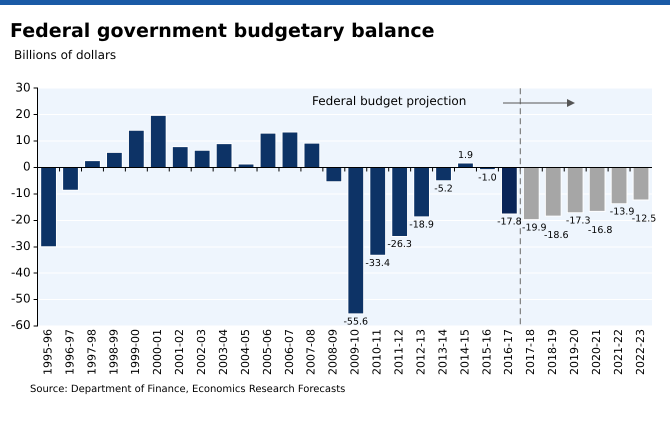  What do you see at coordinates (26, 167) in the screenshot?
I see `y-tick-label: 0` at bounding box center [26, 167].